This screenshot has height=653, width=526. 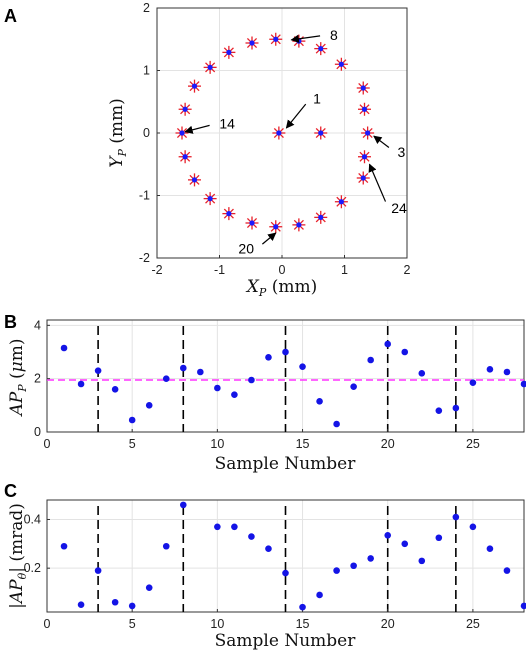 What do you see at coordinates (32, 568) in the screenshot?
I see `y-tick-label: 0.2` at bounding box center [32, 568].